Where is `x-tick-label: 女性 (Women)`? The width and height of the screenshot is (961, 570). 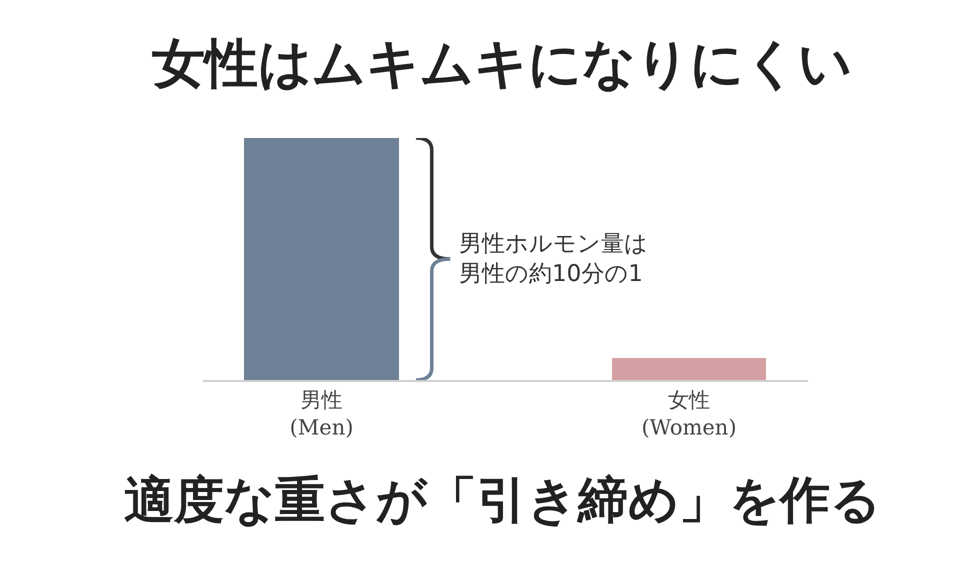 x-tick-label: 女性 (Women) is located at coordinates (689, 414).